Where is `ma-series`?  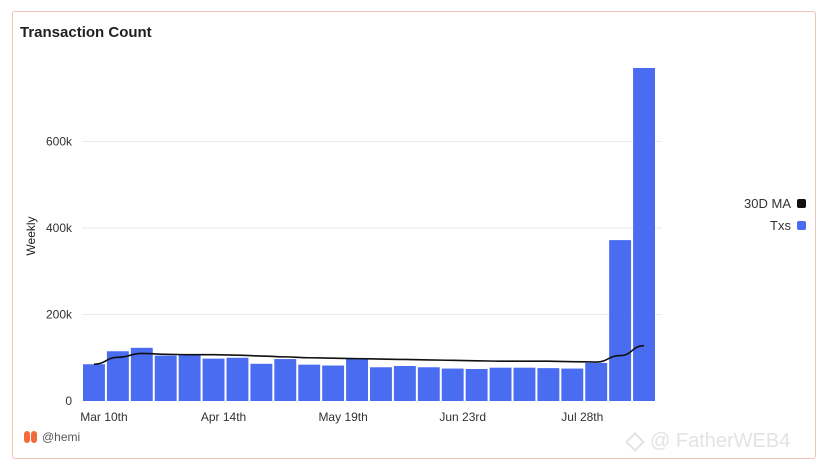
ma-series is located at coordinates (369, 355).